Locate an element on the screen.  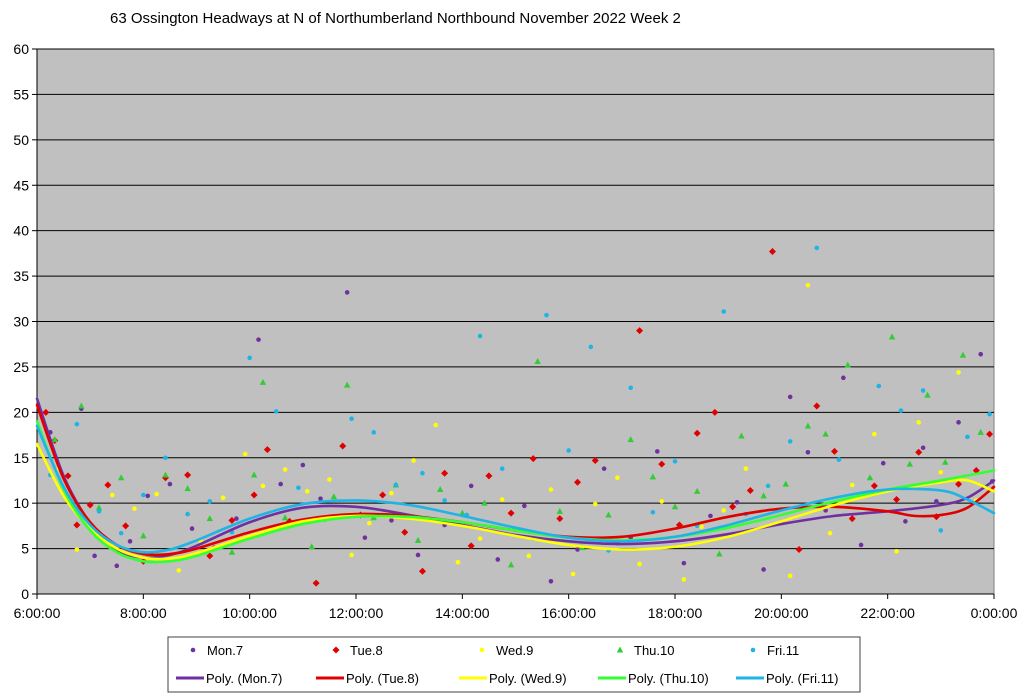
legend-box is located at coordinates (514, 664).